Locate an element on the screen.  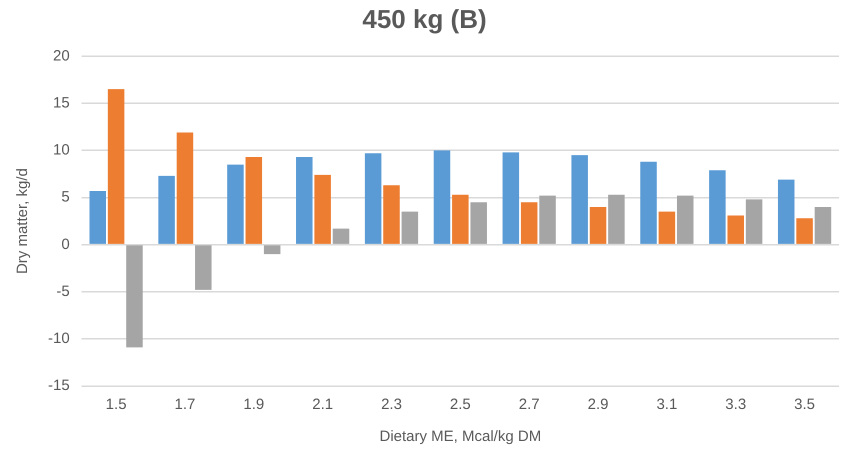
y-tick-label: 5 is located at coordinates (65, 197).